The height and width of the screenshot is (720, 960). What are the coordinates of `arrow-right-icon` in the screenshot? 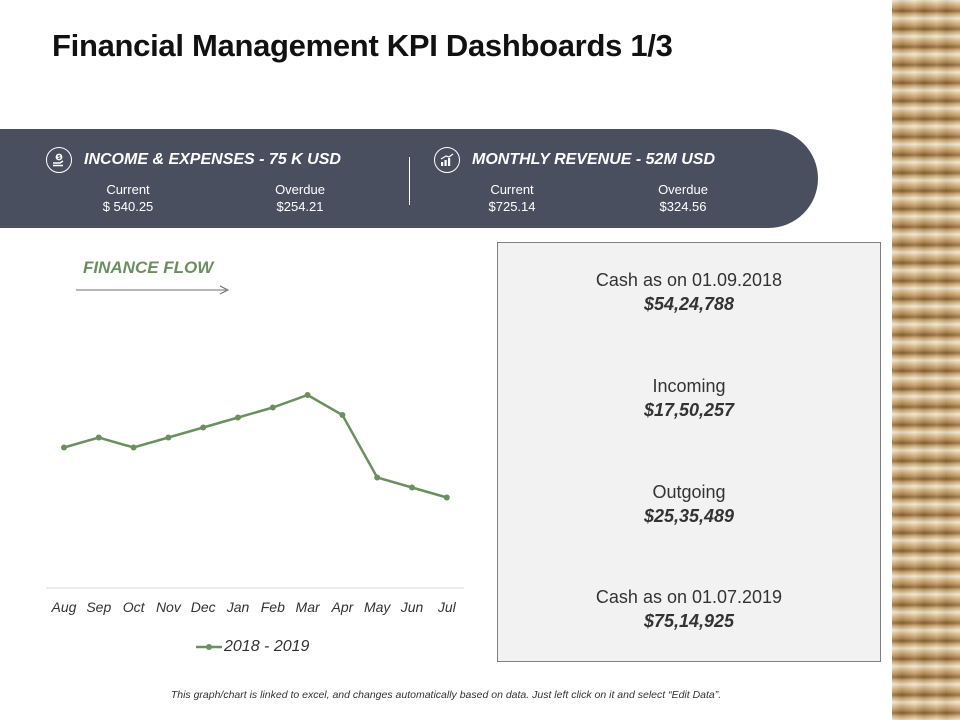 It's located at (153, 290).